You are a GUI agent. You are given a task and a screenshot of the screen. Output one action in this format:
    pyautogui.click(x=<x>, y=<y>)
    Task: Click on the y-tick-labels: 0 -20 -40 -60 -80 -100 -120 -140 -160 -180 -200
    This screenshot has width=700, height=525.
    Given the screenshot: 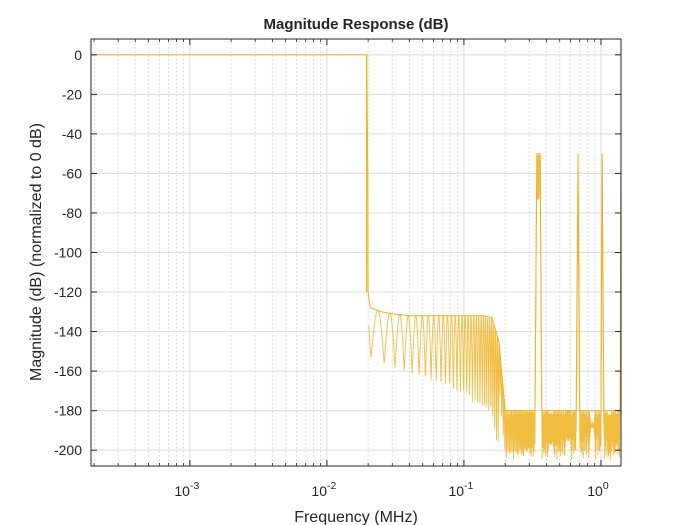 What is the action you would take?
    pyautogui.click(x=68, y=252)
    